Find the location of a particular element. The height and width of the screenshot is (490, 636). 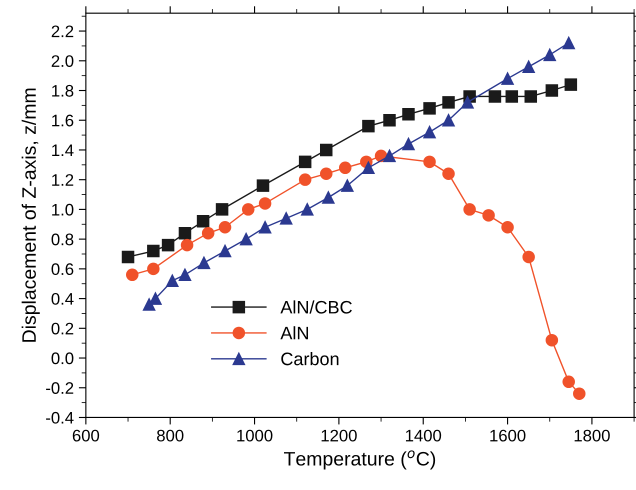

y-tick-label: 1.2 is located at coordinates (63, 180).